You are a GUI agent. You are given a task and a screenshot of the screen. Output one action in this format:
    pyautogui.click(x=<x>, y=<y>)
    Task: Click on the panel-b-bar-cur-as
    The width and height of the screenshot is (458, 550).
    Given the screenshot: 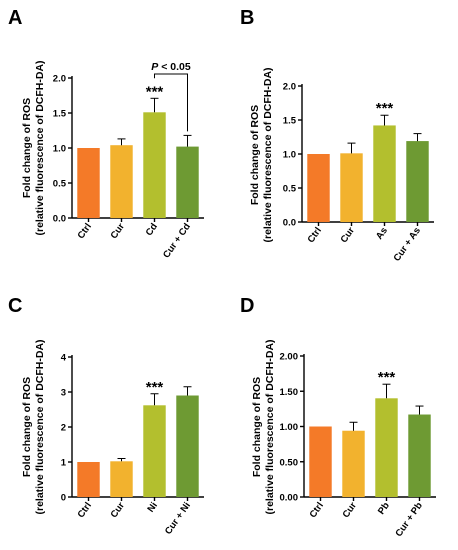 What is the action you would take?
    pyautogui.click(x=417, y=181)
    